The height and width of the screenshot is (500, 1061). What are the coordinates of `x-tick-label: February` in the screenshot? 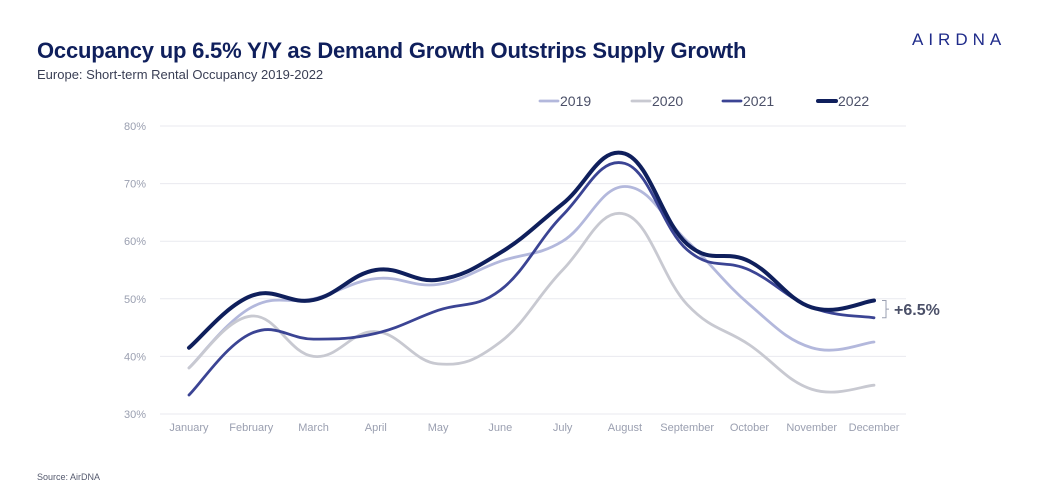 It's located at (251, 428).